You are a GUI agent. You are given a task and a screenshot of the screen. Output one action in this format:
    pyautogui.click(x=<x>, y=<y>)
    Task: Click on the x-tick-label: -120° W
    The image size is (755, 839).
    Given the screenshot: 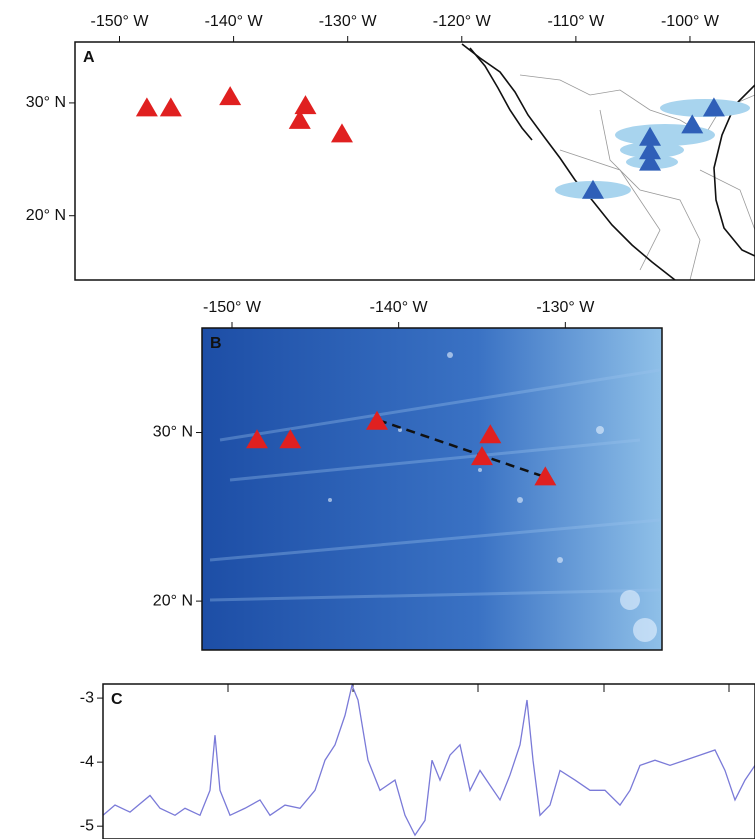 What is the action you would take?
    pyautogui.click(x=462, y=21)
    